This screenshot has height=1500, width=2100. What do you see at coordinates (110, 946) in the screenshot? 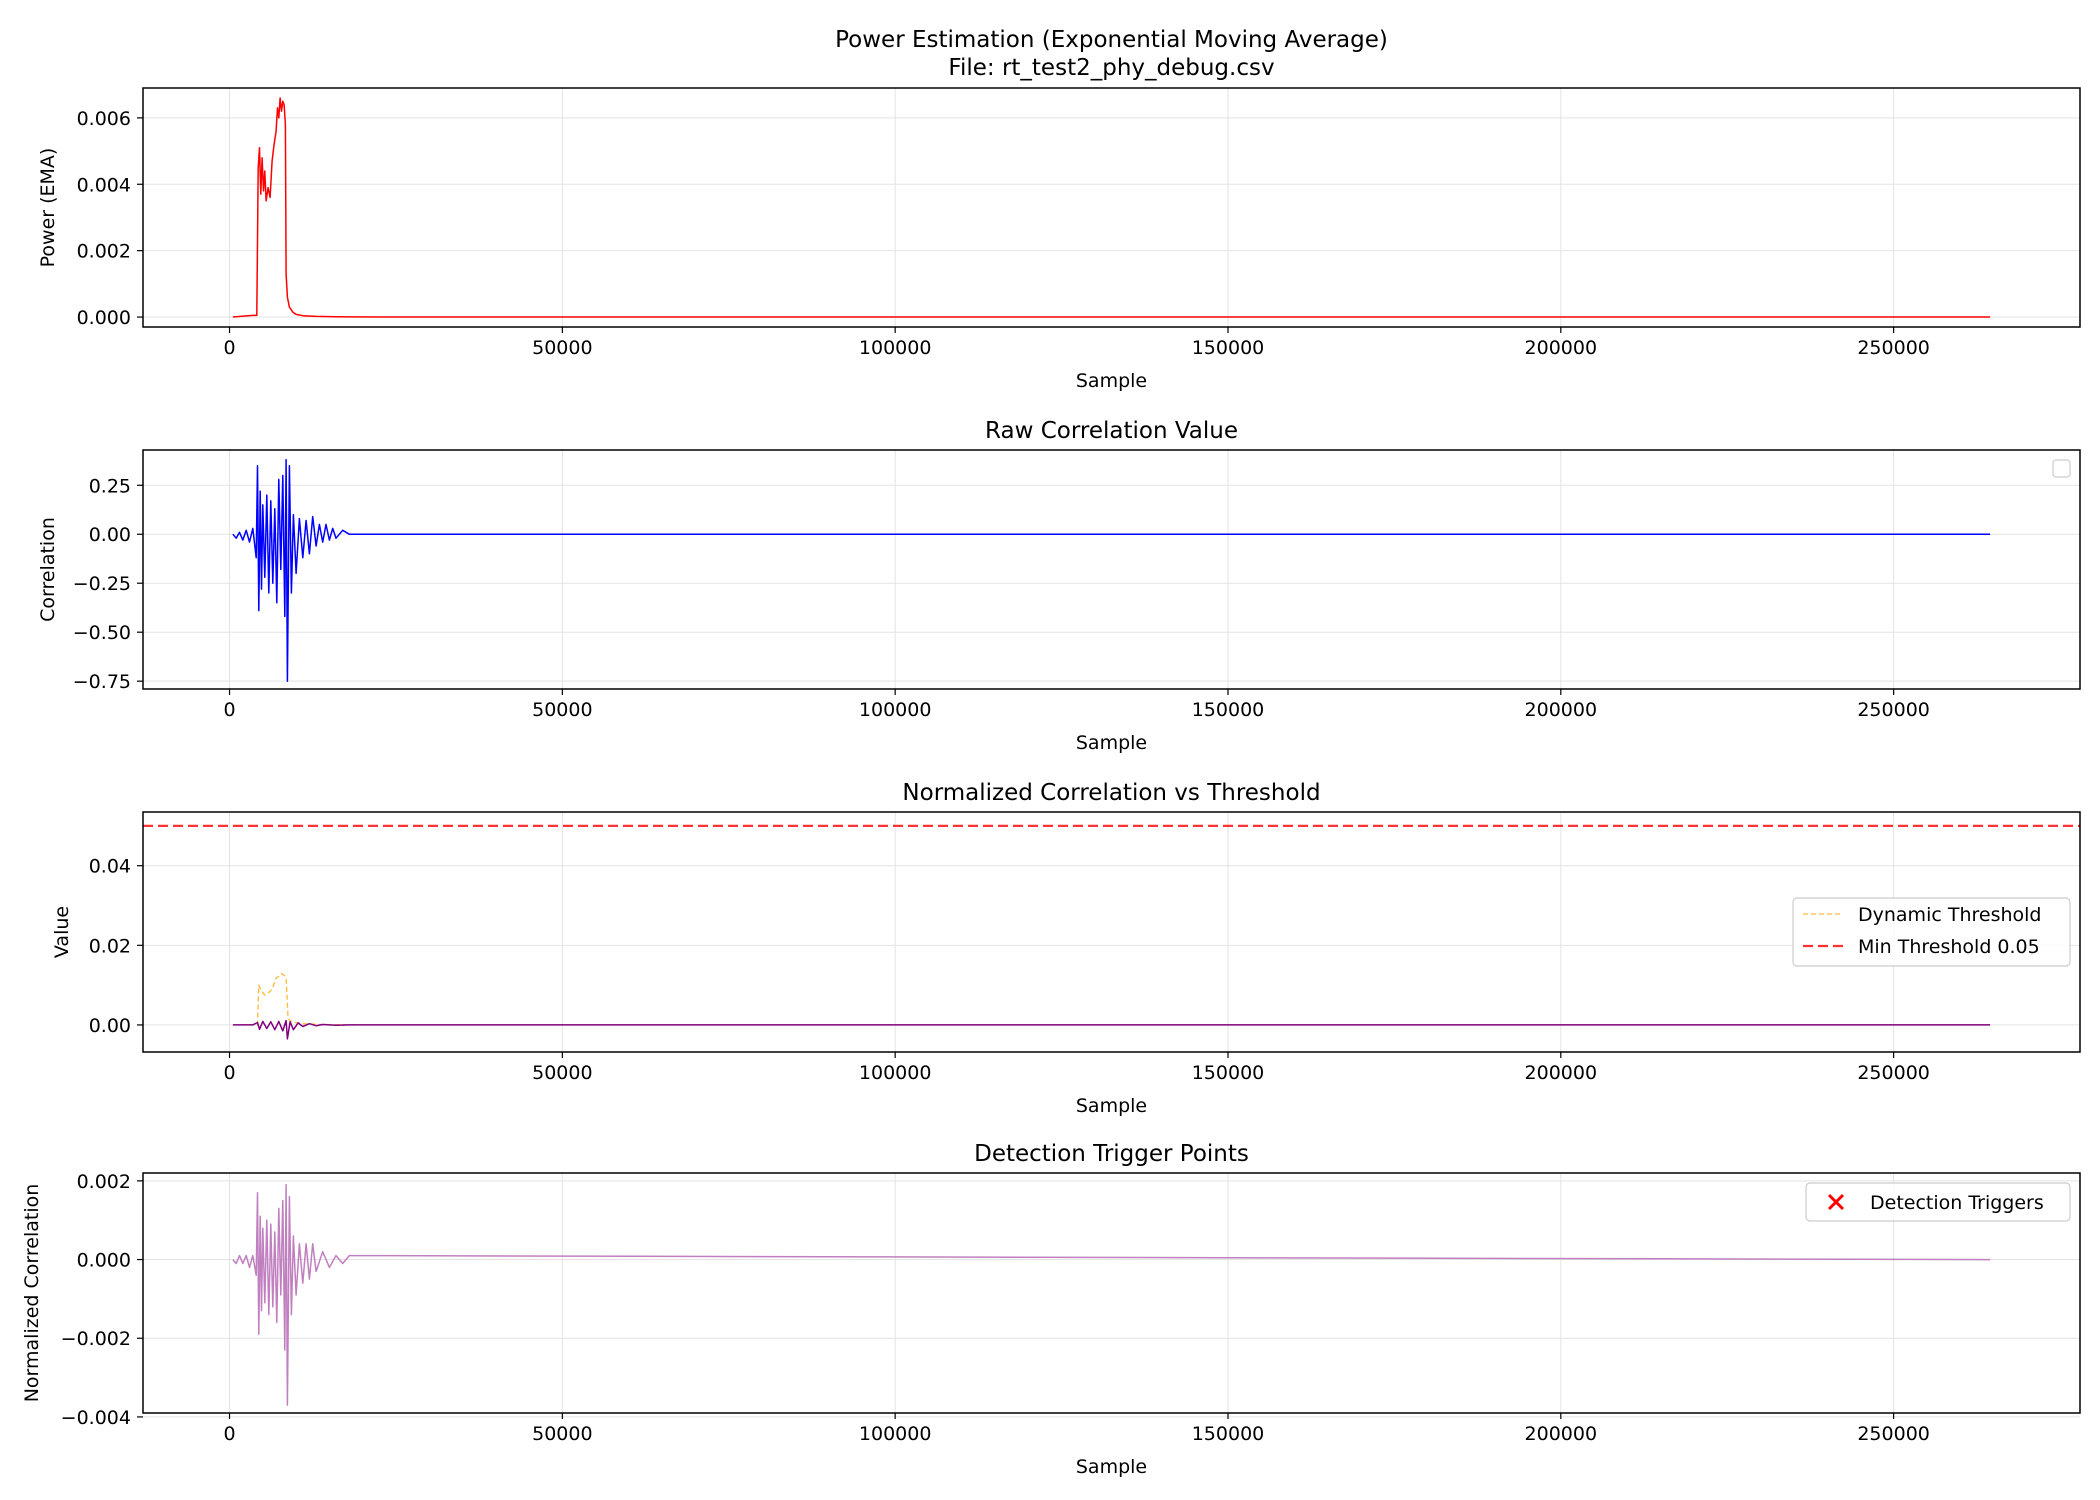
I see `y-tick-label: 0.02` at bounding box center [110, 946].